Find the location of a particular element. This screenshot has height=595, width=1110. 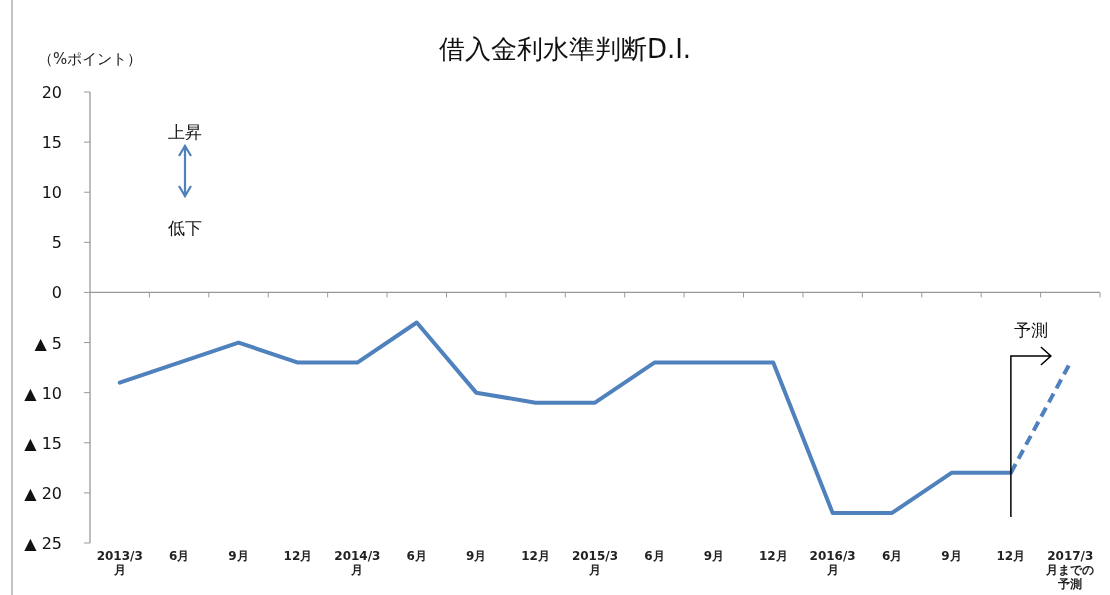

y-tick-label: ▲ 20 is located at coordinates (43, 493).